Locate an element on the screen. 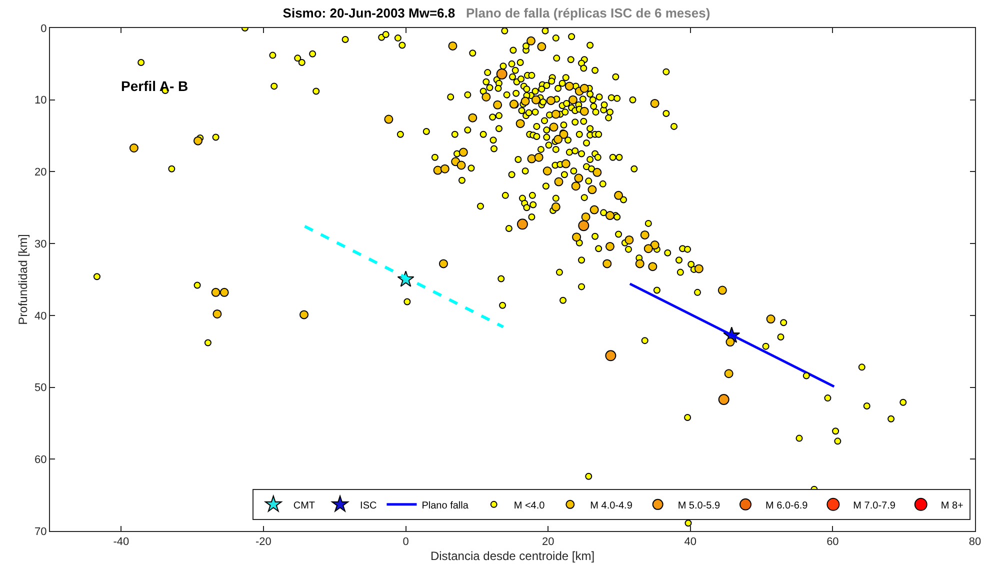 The width and height of the screenshot is (993, 575). legend-label: M 5.0-5.9 is located at coordinates (699, 506).